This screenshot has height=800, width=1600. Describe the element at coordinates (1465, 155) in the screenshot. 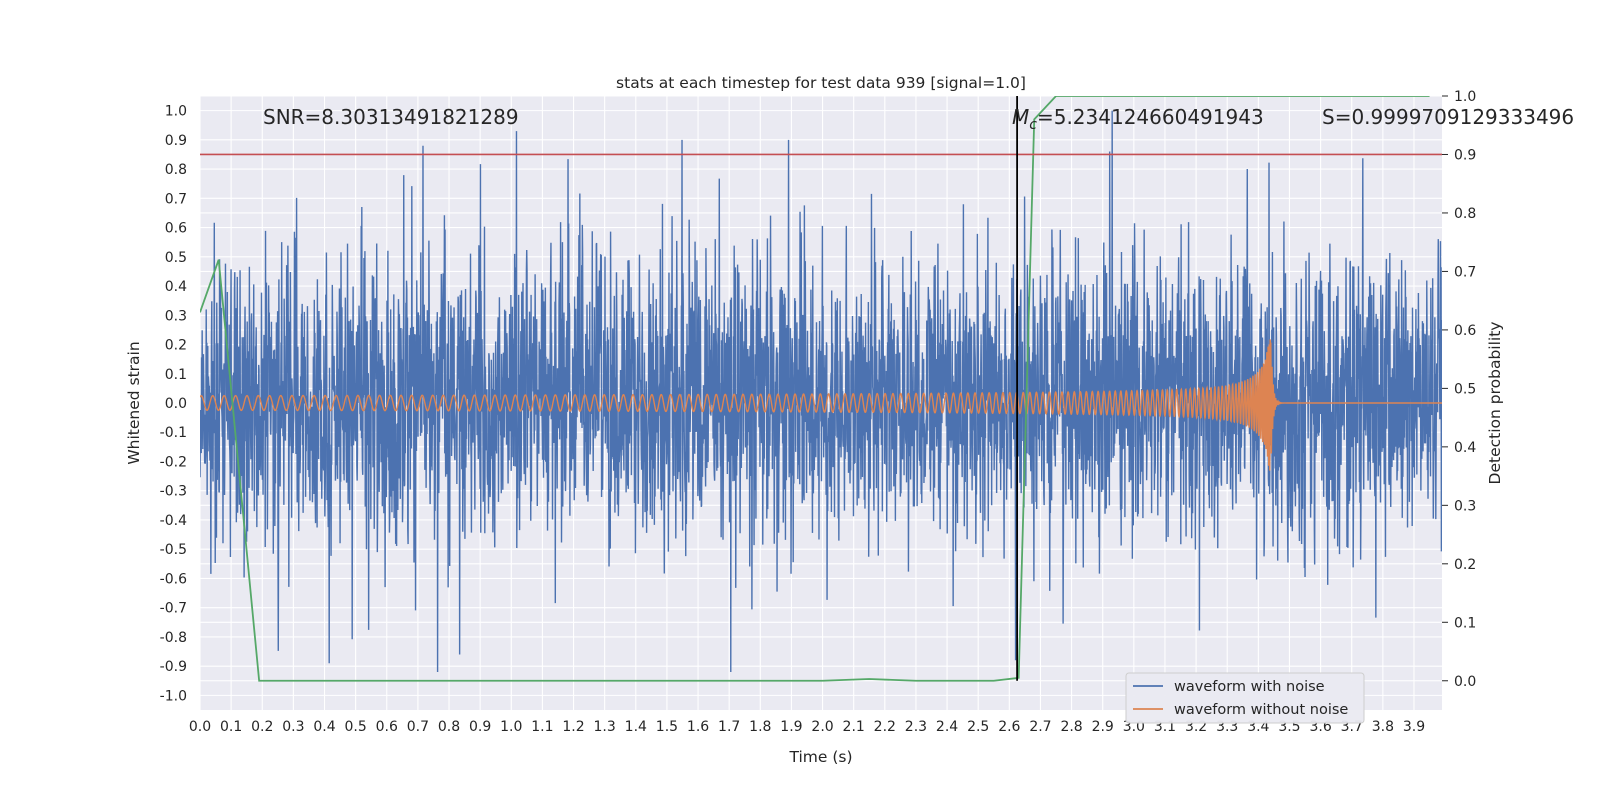

I see `y-right-tick-label: 0.9` at that location.